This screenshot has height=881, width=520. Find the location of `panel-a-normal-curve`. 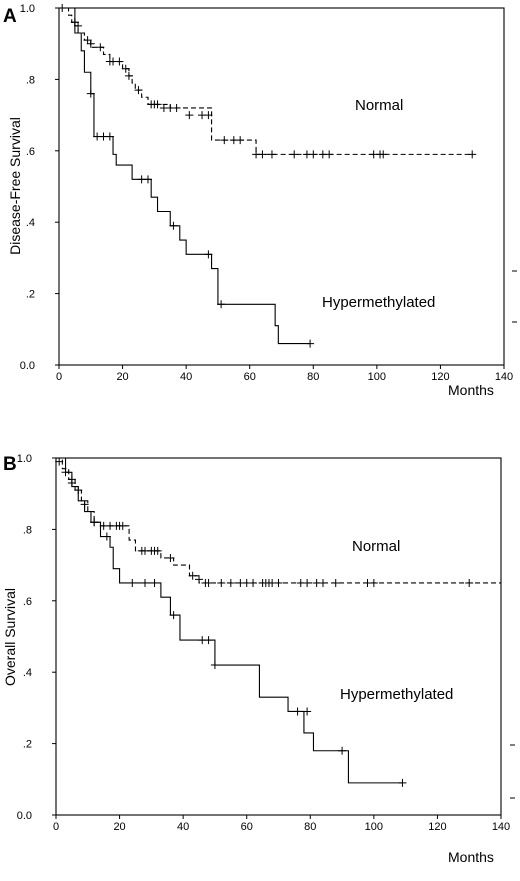

panel-a-normal-curve is located at coordinates (266, 81).